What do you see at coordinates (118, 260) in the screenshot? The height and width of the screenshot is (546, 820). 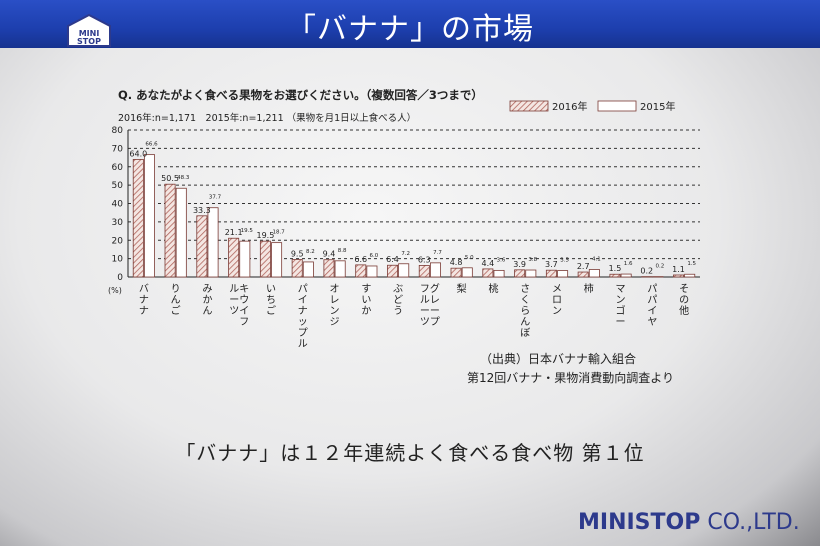 I see `y-tick-label: 10` at bounding box center [118, 260].